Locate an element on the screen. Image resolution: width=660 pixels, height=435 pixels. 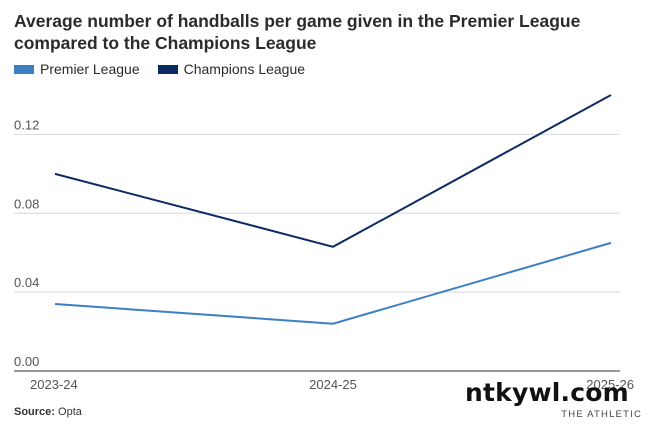
legend-swatch-premier-league is located at coordinates (24, 69).